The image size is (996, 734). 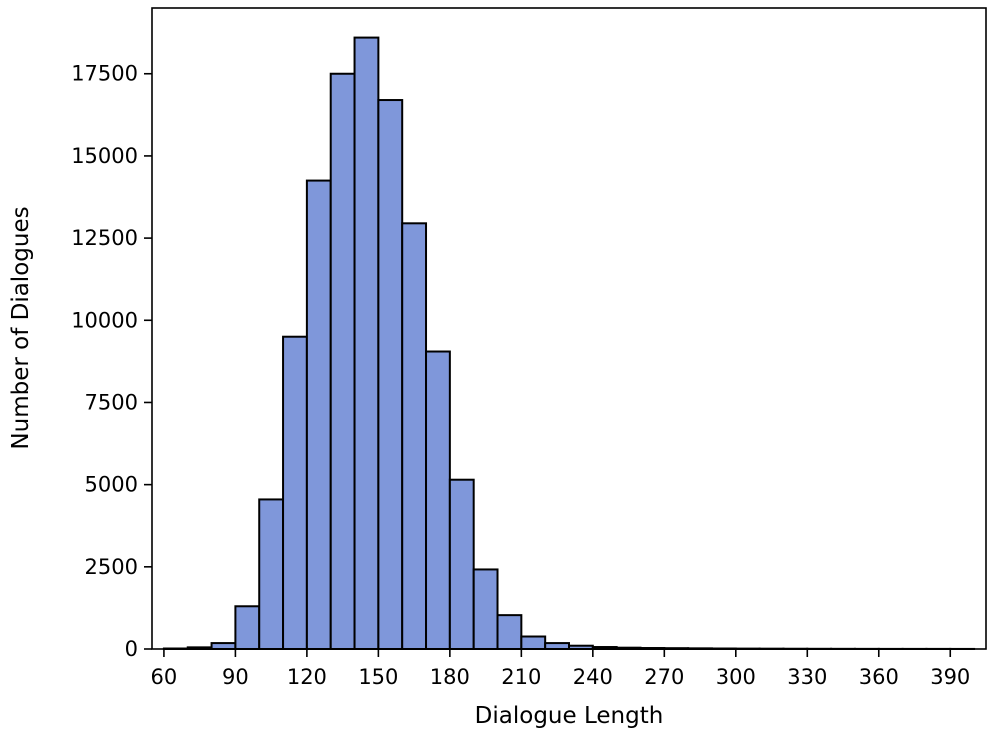 I want to click on x-axis-label: Dialogue Length, so click(x=569, y=716).